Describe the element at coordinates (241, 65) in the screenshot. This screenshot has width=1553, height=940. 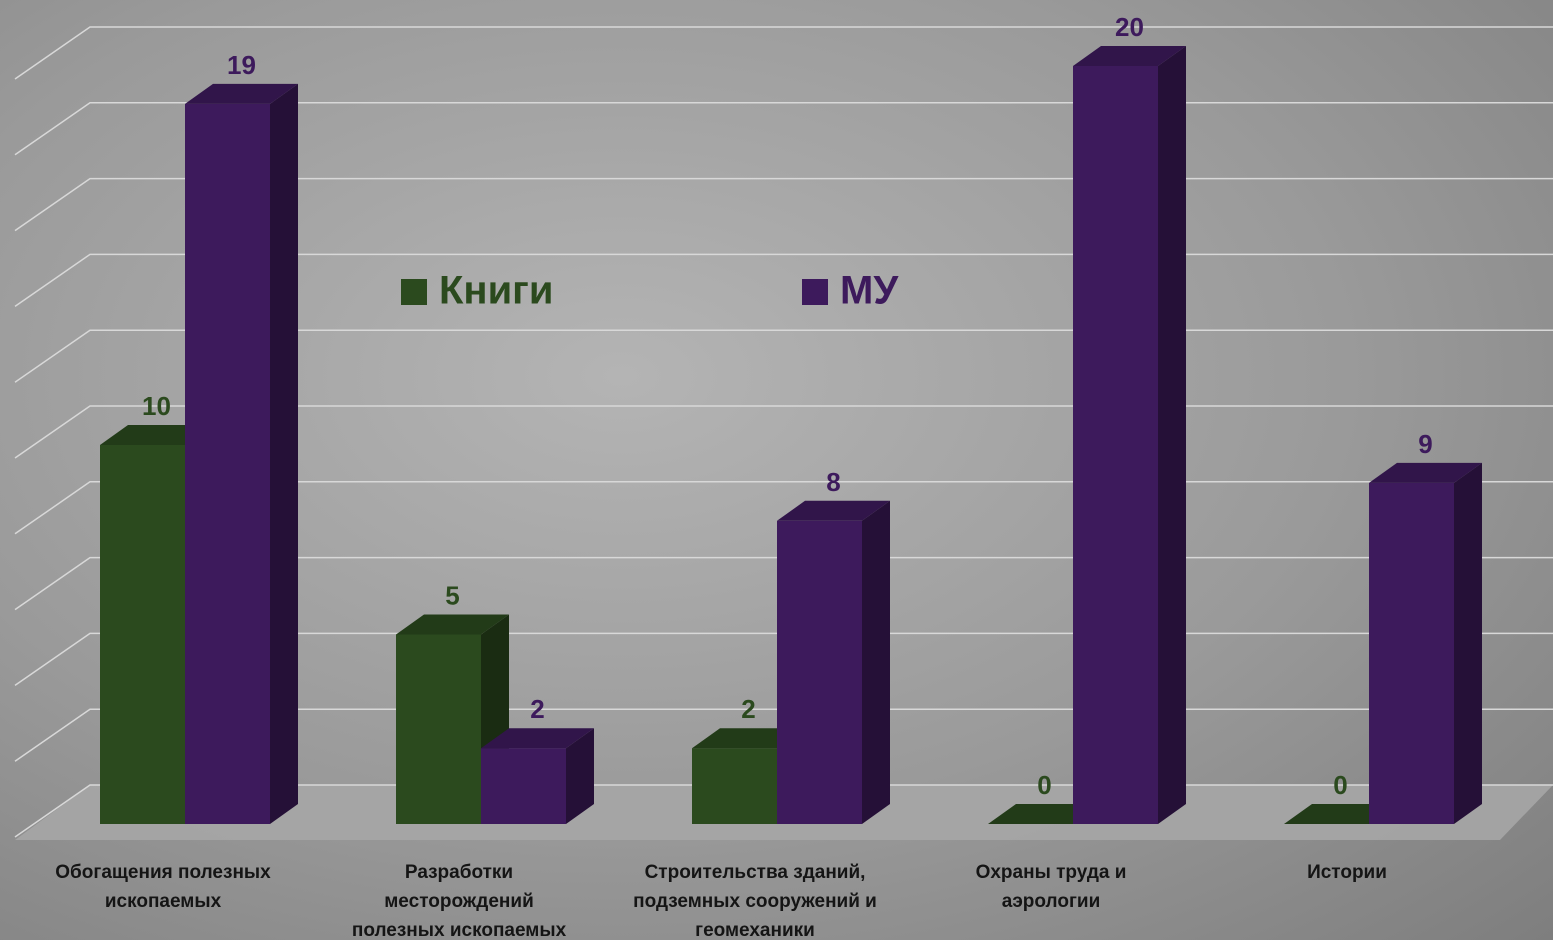
I see `value-label: 19` at that location.